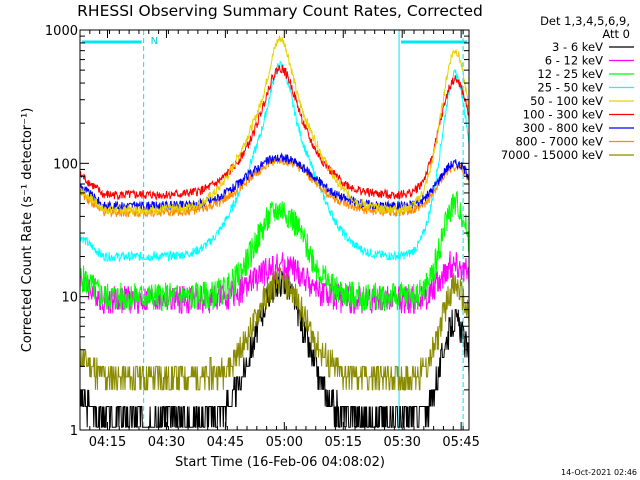 Image resolution: width=640 pixels, height=480 pixels. What do you see at coordinates (343, 442) in the screenshot?
I see `x-tick-label-4: 05:15` at bounding box center [343, 442].